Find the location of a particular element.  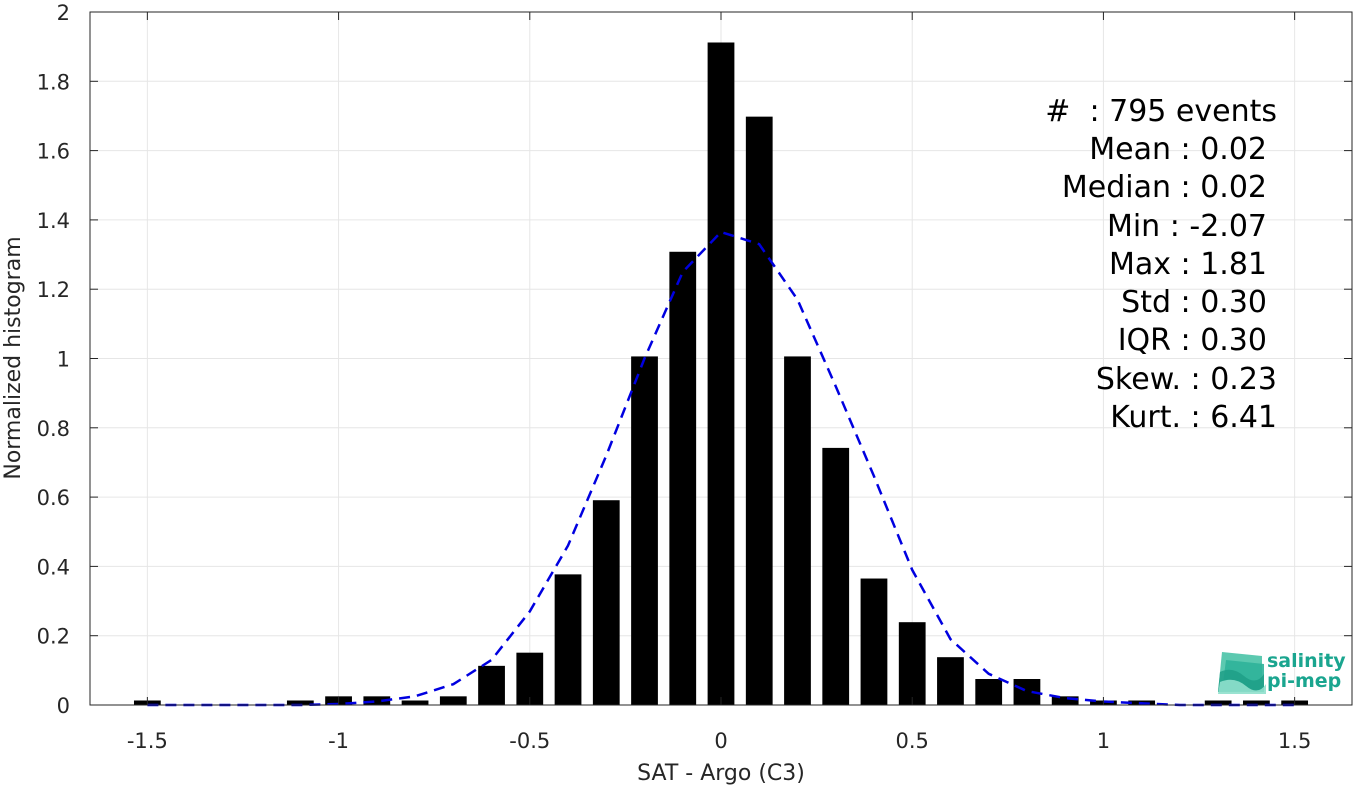

salinity-pi-mep-logo: salinity pi-mep is located at coordinates (1282, 672).